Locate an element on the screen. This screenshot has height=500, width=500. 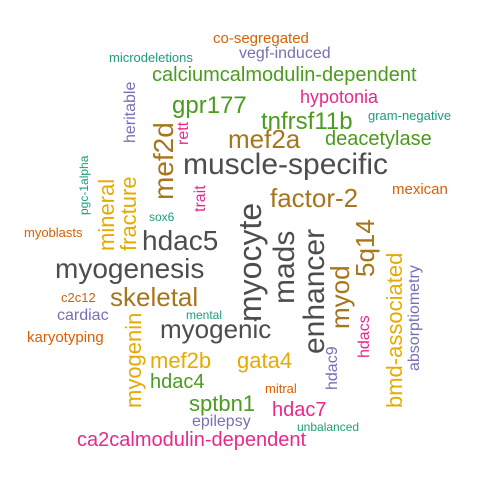
word-hdac4: hdac4 is located at coordinates (177, 382).